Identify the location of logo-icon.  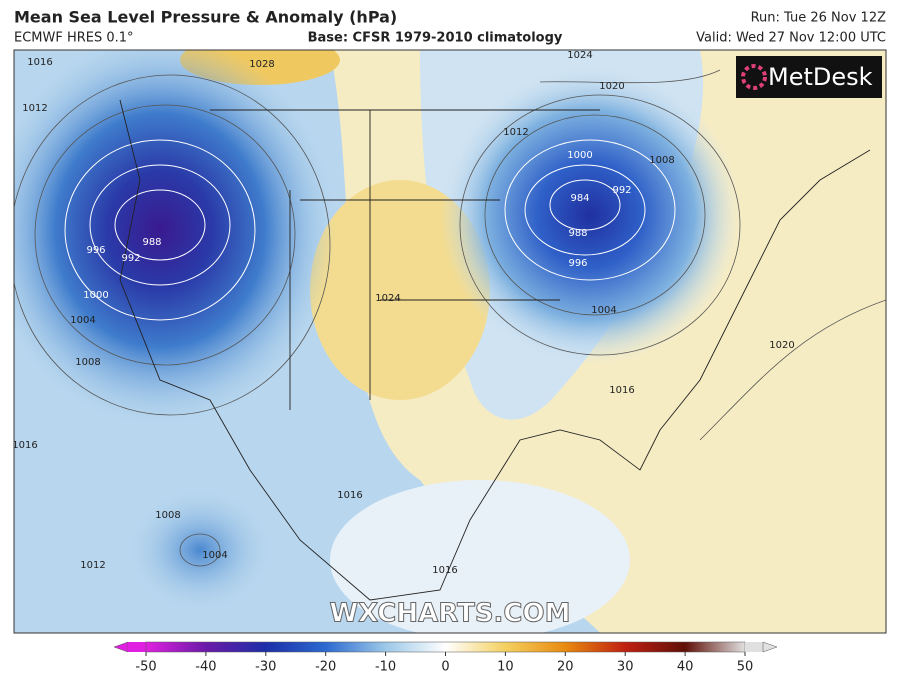
(754, 77).